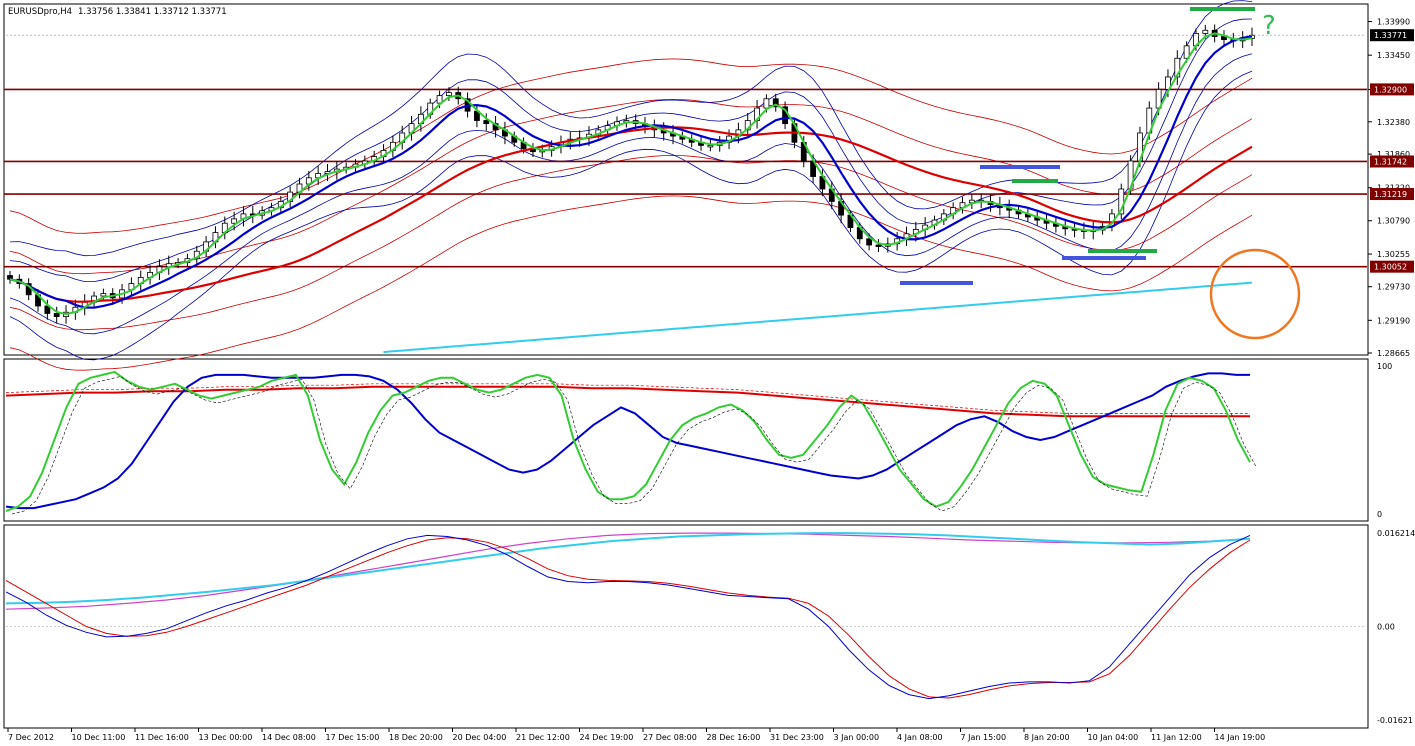 Image resolution: width=1415 pixels, height=746 pixels. I want to click on x-tick-label: 28 Dec 16:00, so click(734, 737).